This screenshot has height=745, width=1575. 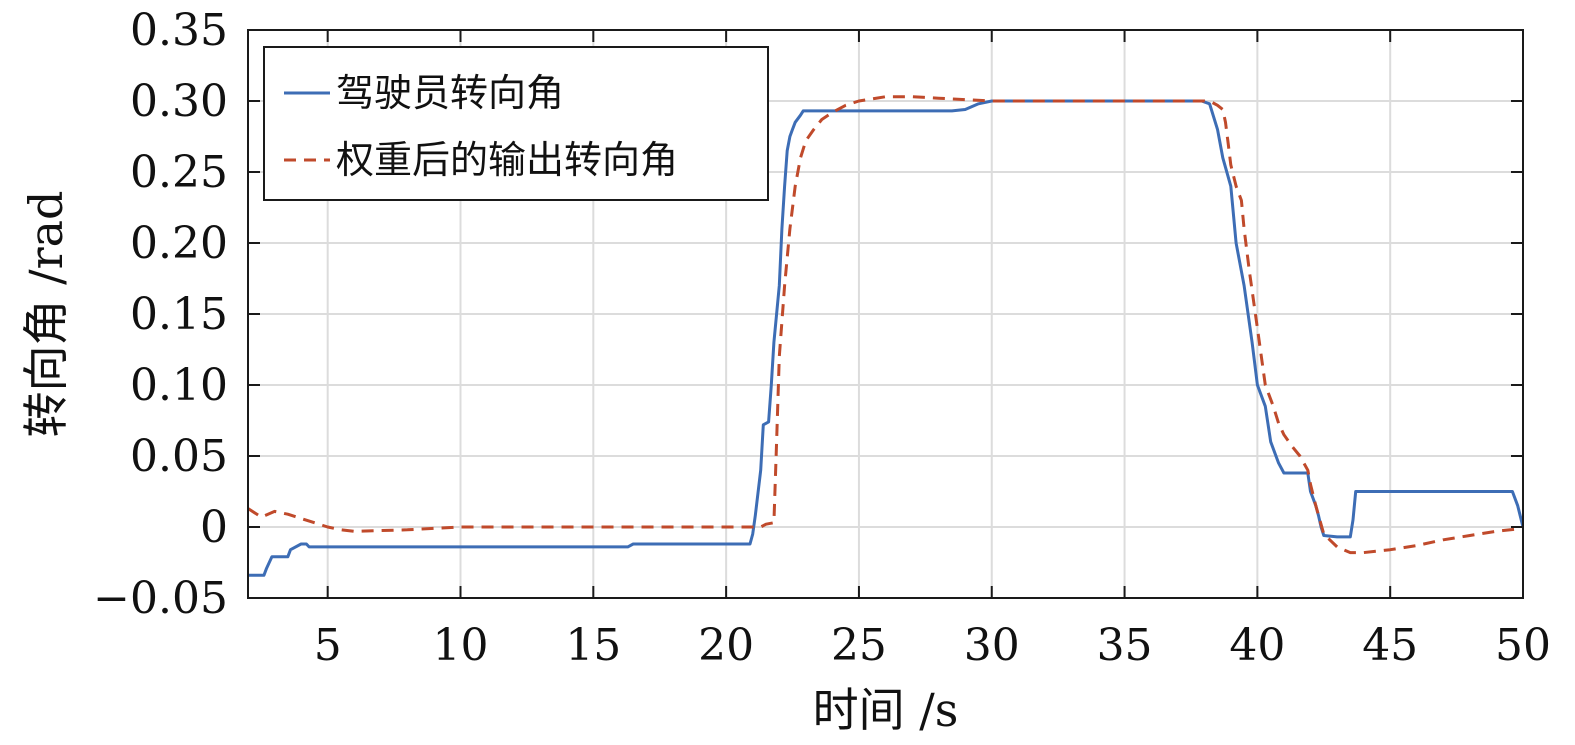 I want to click on x-tick-label: 45, so click(x=1390, y=645).